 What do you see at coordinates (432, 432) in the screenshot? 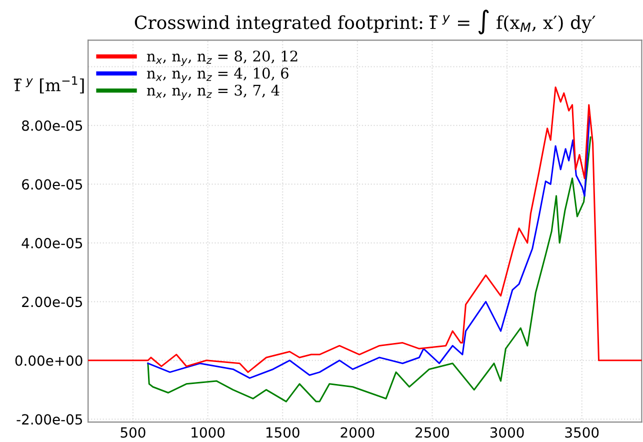
I see `x-tick-label: 2500` at bounding box center [432, 432].